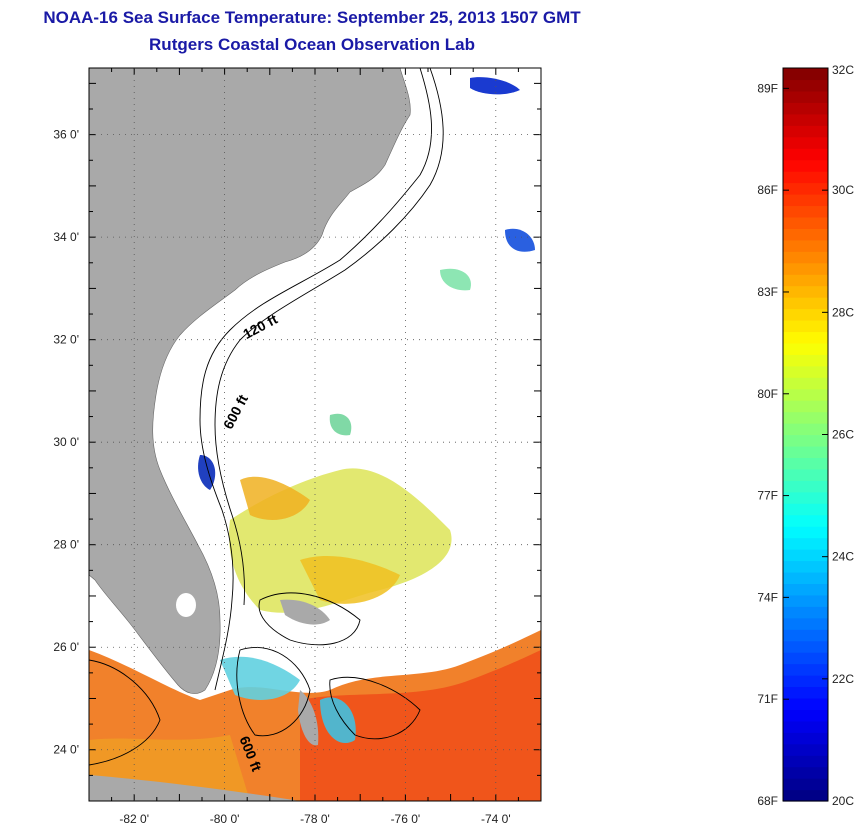 This screenshot has width=865, height=832. What do you see at coordinates (843, 190) in the screenshot?
I see `celsius-label: 30C` at bounding box center [843, 190].